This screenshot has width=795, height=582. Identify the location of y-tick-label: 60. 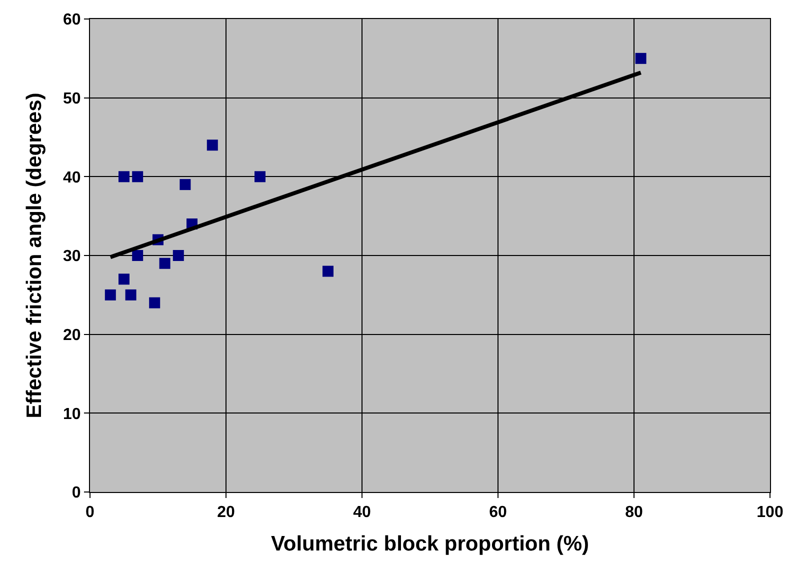
(72, 20).